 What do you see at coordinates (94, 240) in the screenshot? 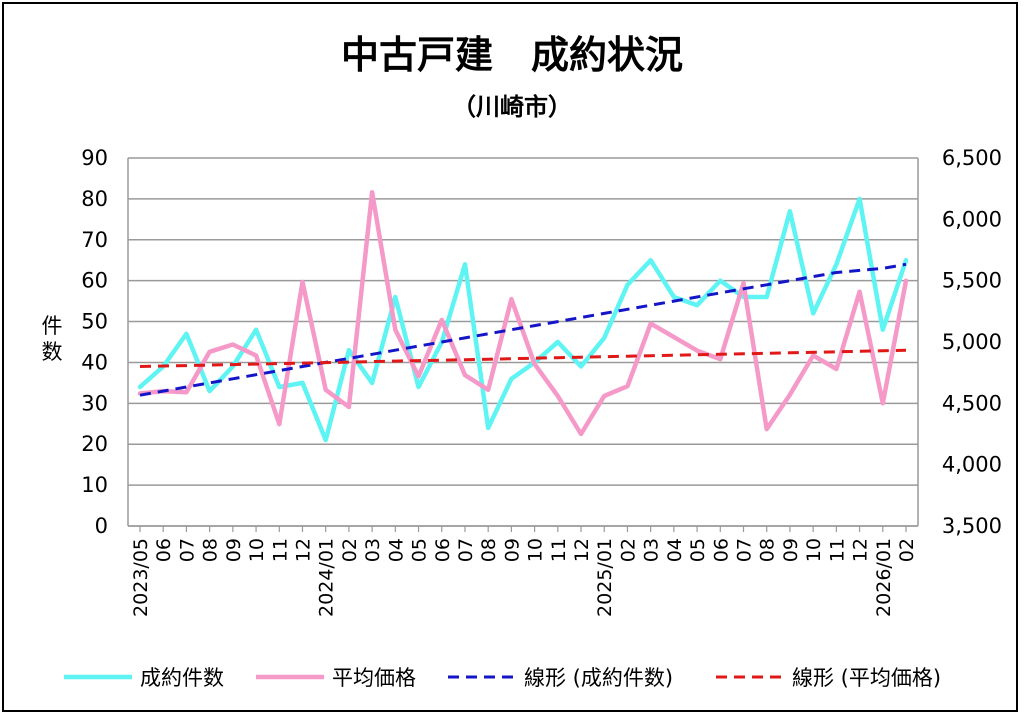
I see `y-left-tick-label: 70` at bounding box center [94, 240].